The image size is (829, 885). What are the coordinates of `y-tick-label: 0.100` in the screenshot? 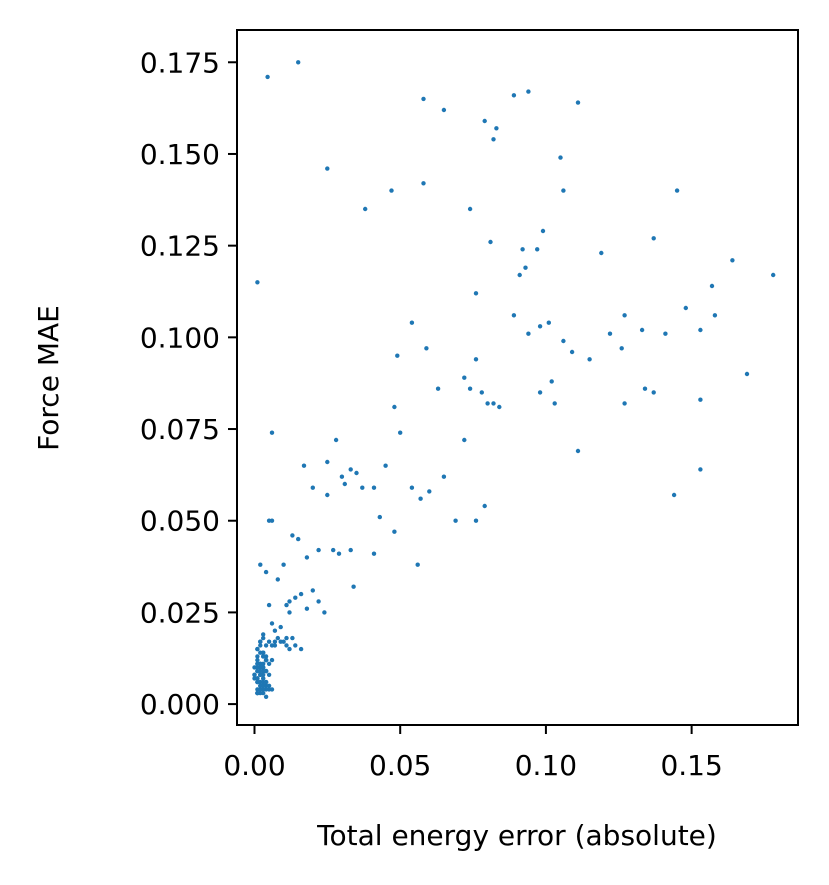 It's located at (180, 337).